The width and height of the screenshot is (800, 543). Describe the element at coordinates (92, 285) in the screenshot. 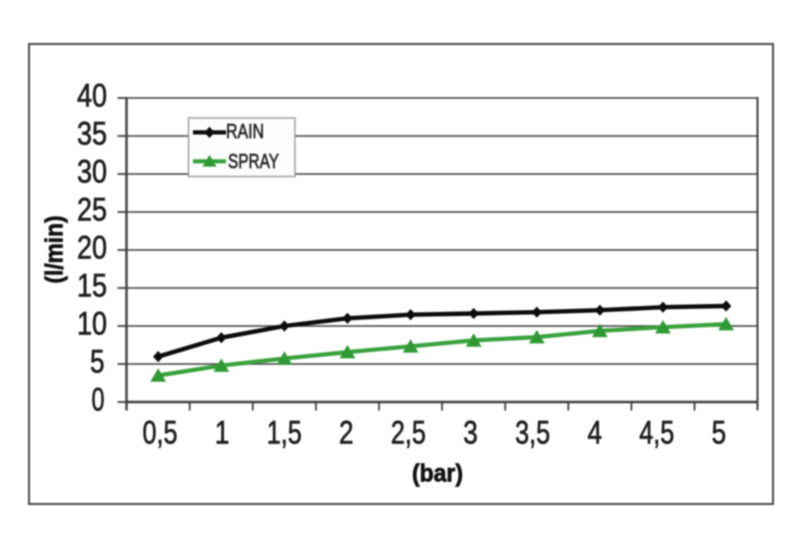

I see `svg-text: 15` at that location.